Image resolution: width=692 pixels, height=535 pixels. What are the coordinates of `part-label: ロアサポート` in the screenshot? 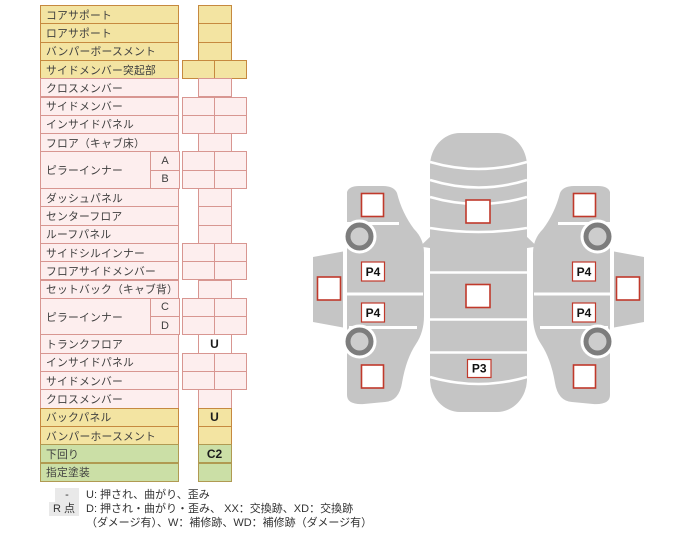 It's located at (109, 33).